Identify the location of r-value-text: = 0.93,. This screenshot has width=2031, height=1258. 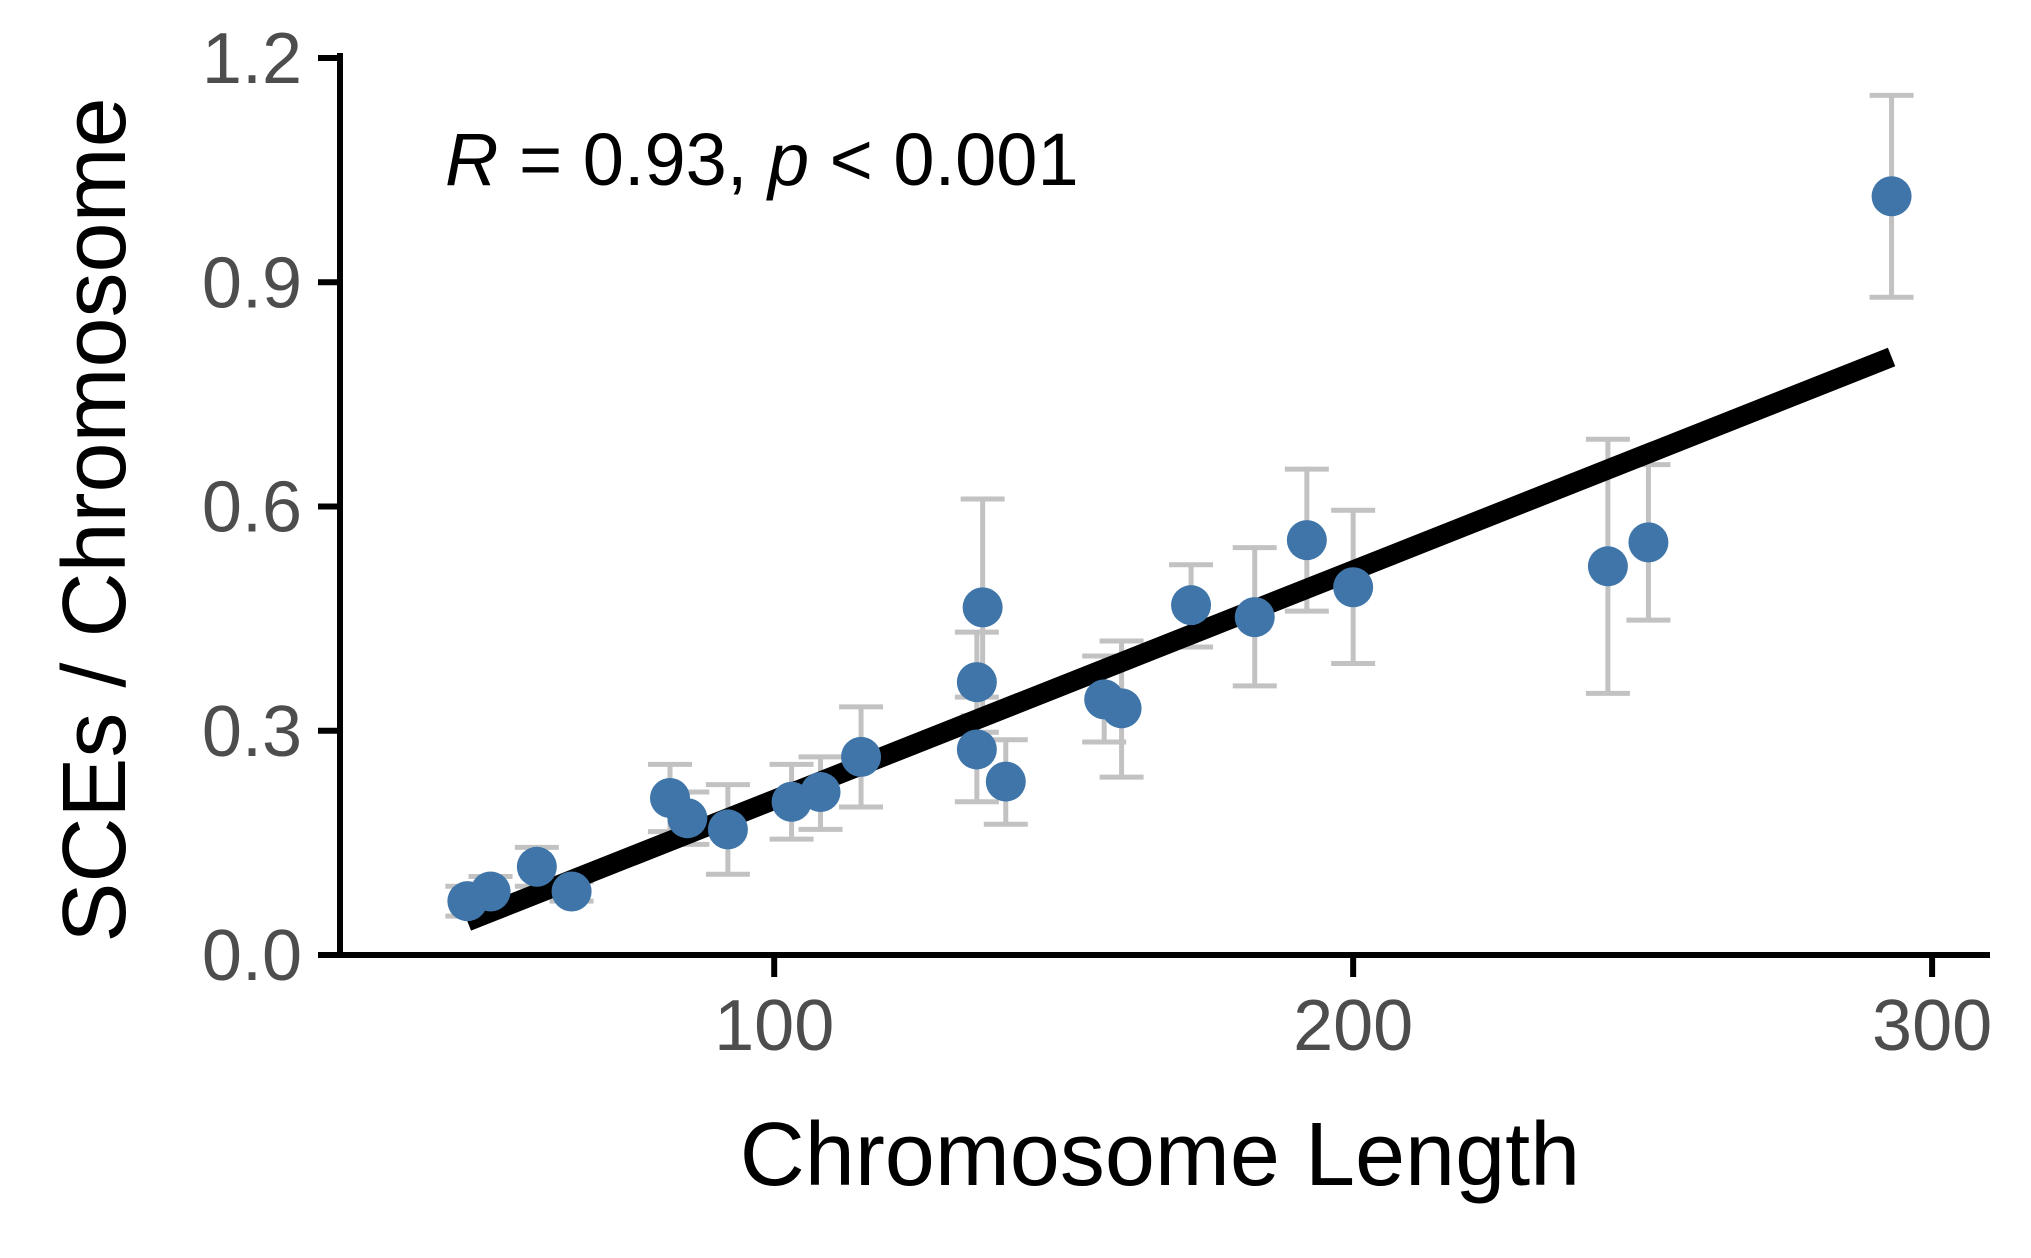
(632, 159).